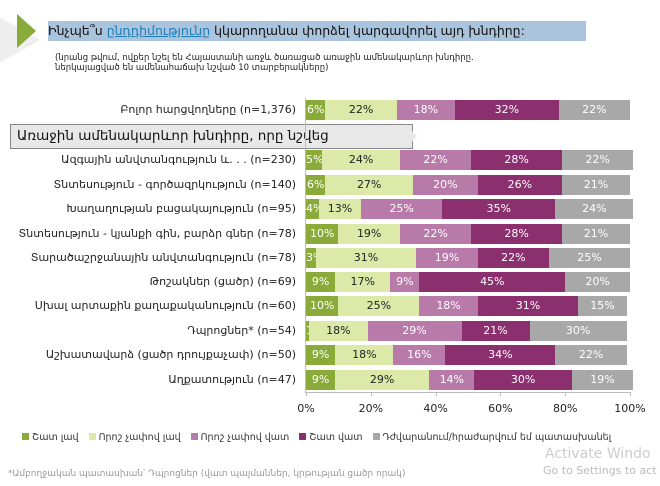 The width and height of the screenshot is (660, 486). I want to click on data-label: 6%, so click(315, 184).